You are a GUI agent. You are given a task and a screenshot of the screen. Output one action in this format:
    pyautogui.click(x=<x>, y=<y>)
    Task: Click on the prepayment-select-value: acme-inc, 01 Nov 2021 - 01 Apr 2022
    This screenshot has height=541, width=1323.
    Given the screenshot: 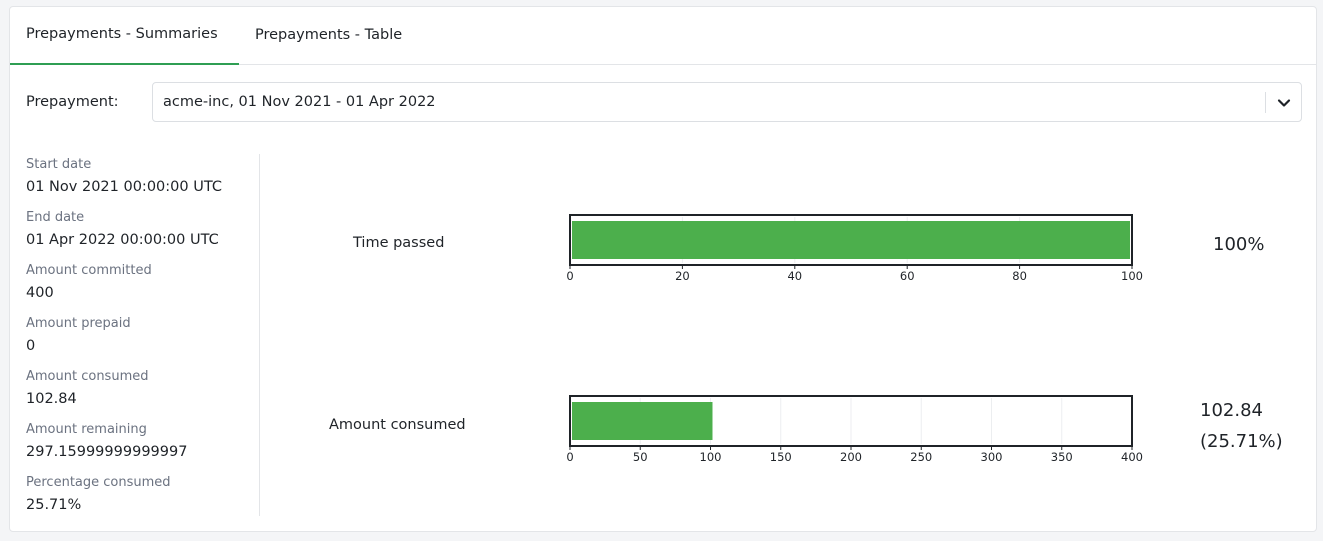 What is the action you would take?
    pyautogui.click(x=299, y=102)
    